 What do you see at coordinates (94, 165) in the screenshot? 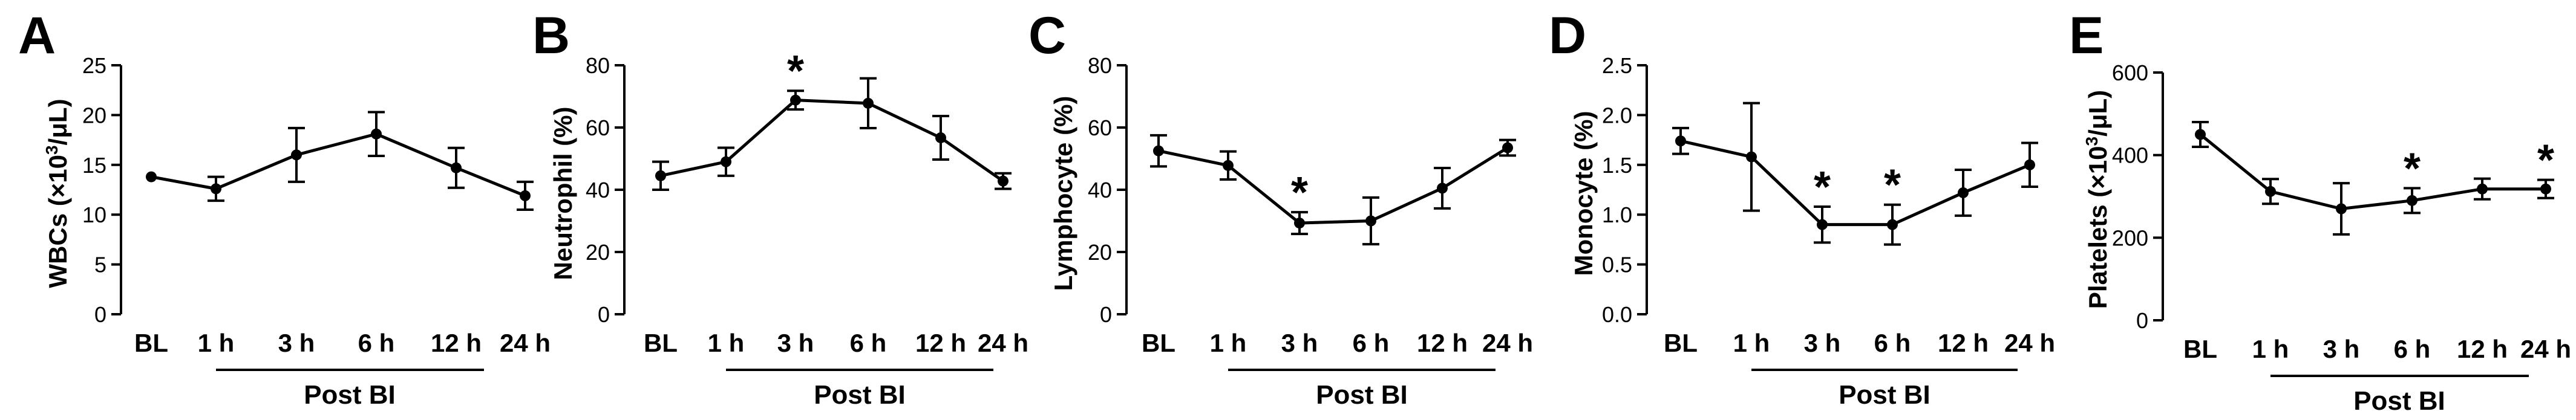
I see `y-tick-label: 15` at bounding box center [94, 165].